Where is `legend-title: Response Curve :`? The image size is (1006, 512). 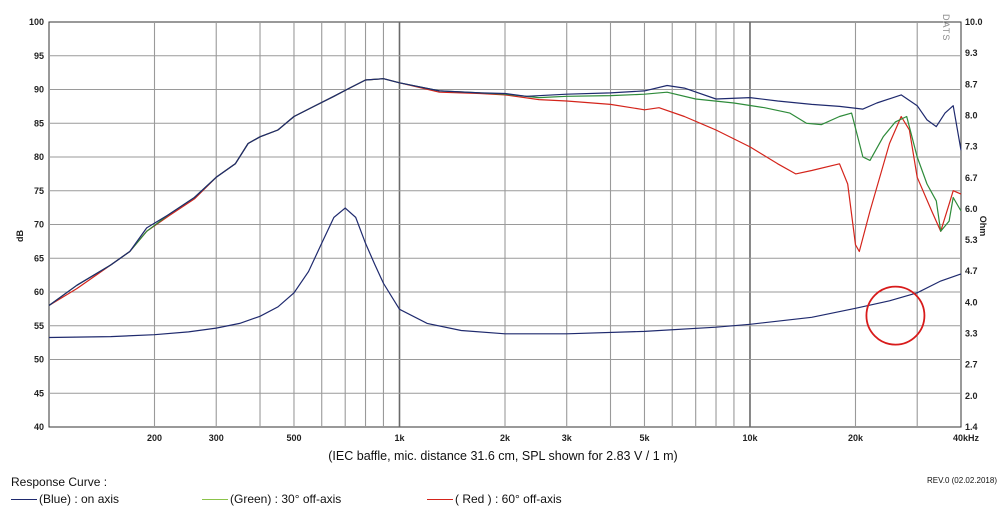 legend-title: Response Curve : is located at coordinates (59, 482).